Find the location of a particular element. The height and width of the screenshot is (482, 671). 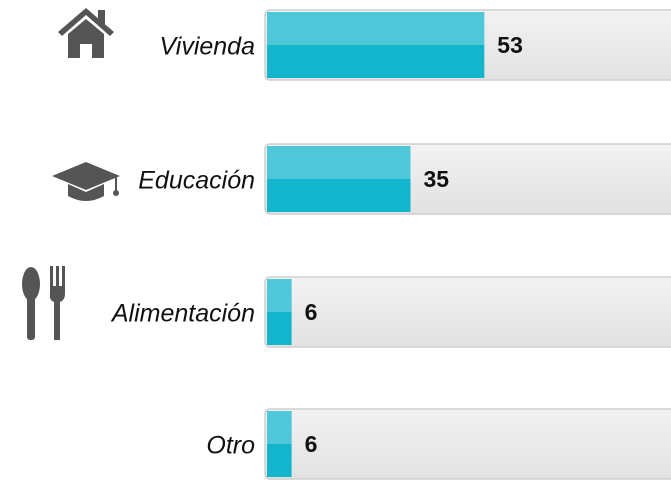

house-icon is located at coordinates (86, 33).